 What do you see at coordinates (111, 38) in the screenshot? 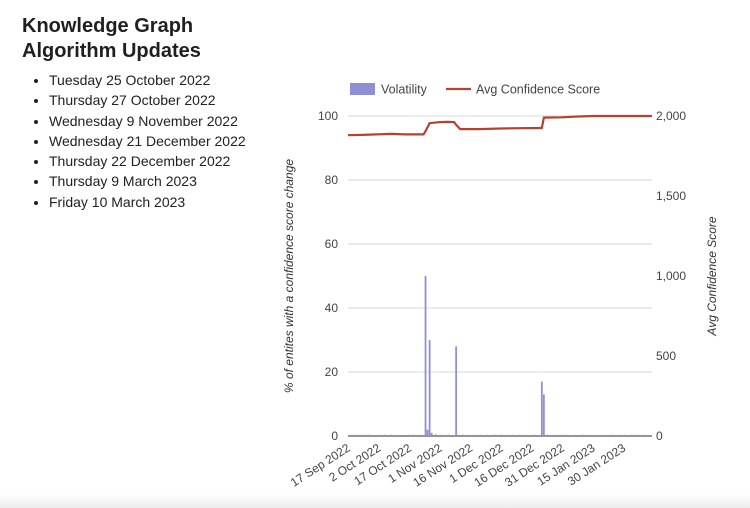
I see `page-title: Knowledge Graph Algorithm Updates` at bounding box center [111, 38].